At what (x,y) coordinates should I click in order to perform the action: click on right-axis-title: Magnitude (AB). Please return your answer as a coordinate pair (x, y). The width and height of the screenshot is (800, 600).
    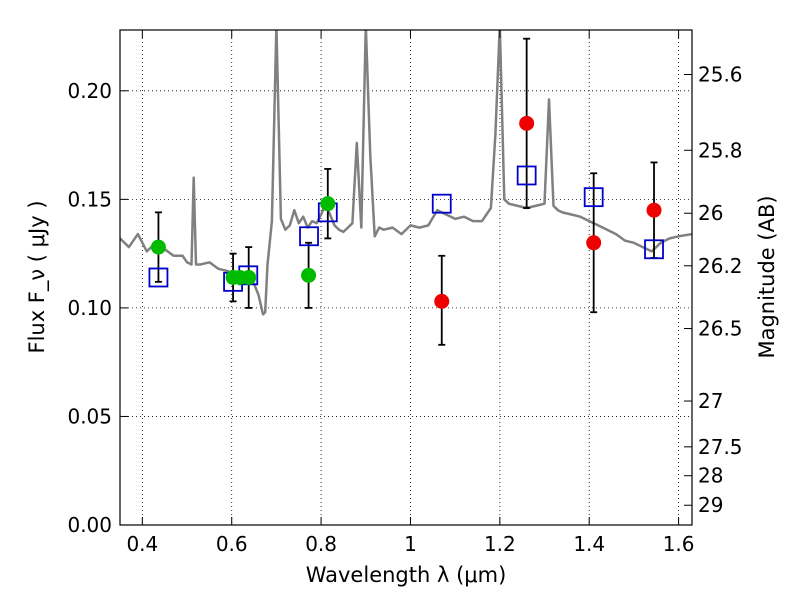
    Looking at the image, I should click on (767, 276).